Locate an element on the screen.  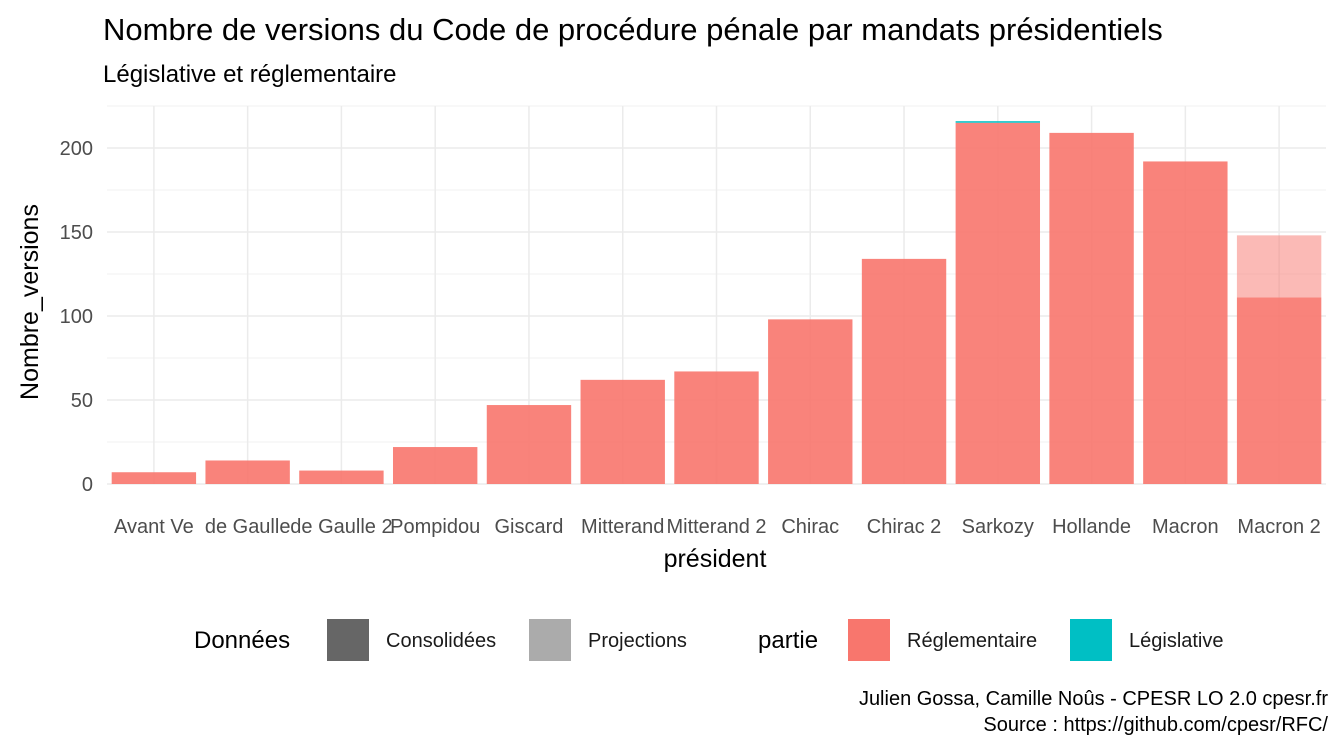
bar-legislative-consolidee is located at coordinates (998, 122).